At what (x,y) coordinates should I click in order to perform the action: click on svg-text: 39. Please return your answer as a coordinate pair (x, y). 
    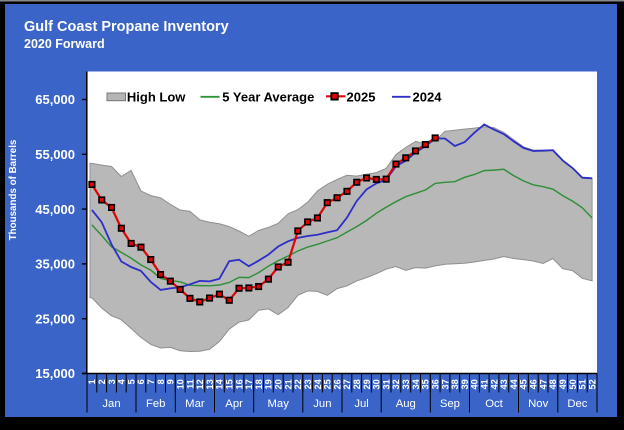
    Looking at the image, I should click on (465, 384).